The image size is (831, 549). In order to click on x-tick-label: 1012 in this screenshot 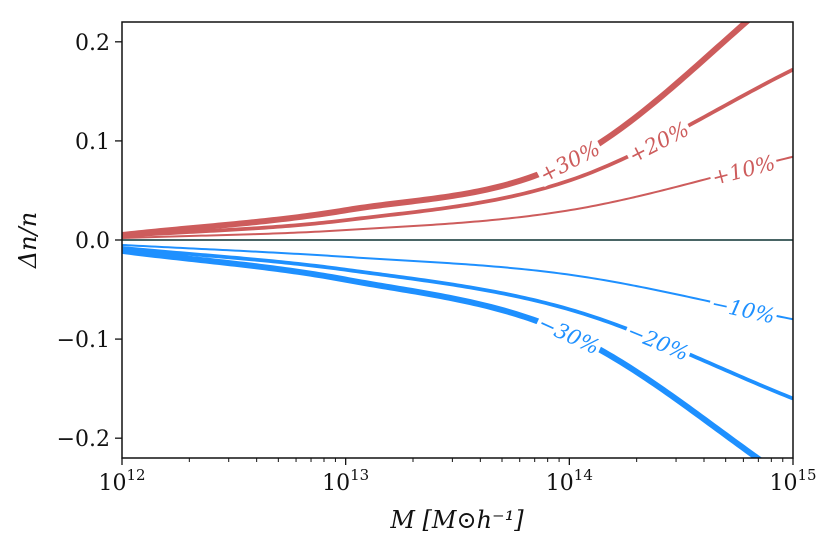, I will do `click(121, 481)`.